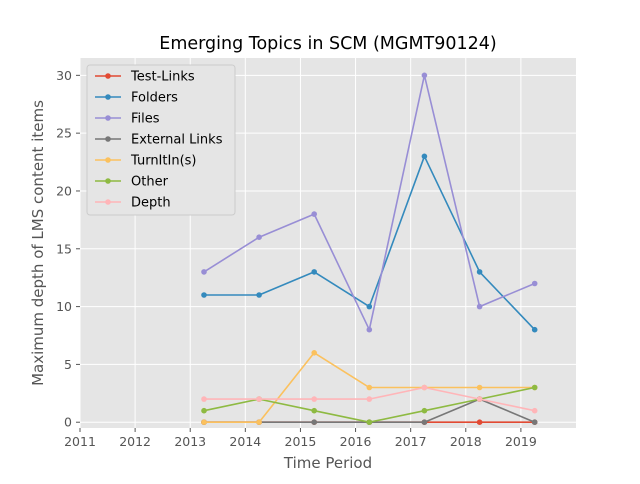 The width and height of the screenshot is (640, 484). What do you see at coordinates (145, 119) in the screenshot?
I see `legend-label: Files` at bounding box center [145, 119].